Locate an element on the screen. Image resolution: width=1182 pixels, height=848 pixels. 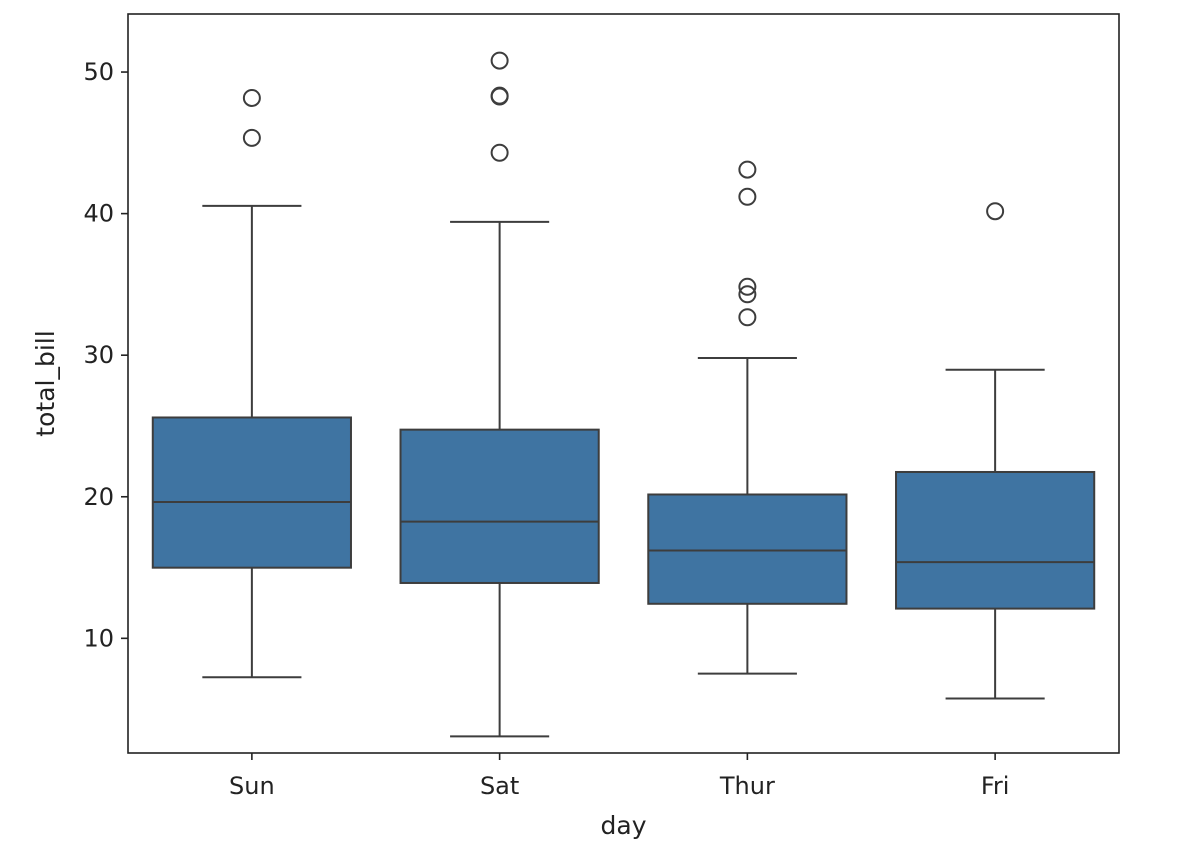
iqr-box-thur is located at coordinates (747, 549).